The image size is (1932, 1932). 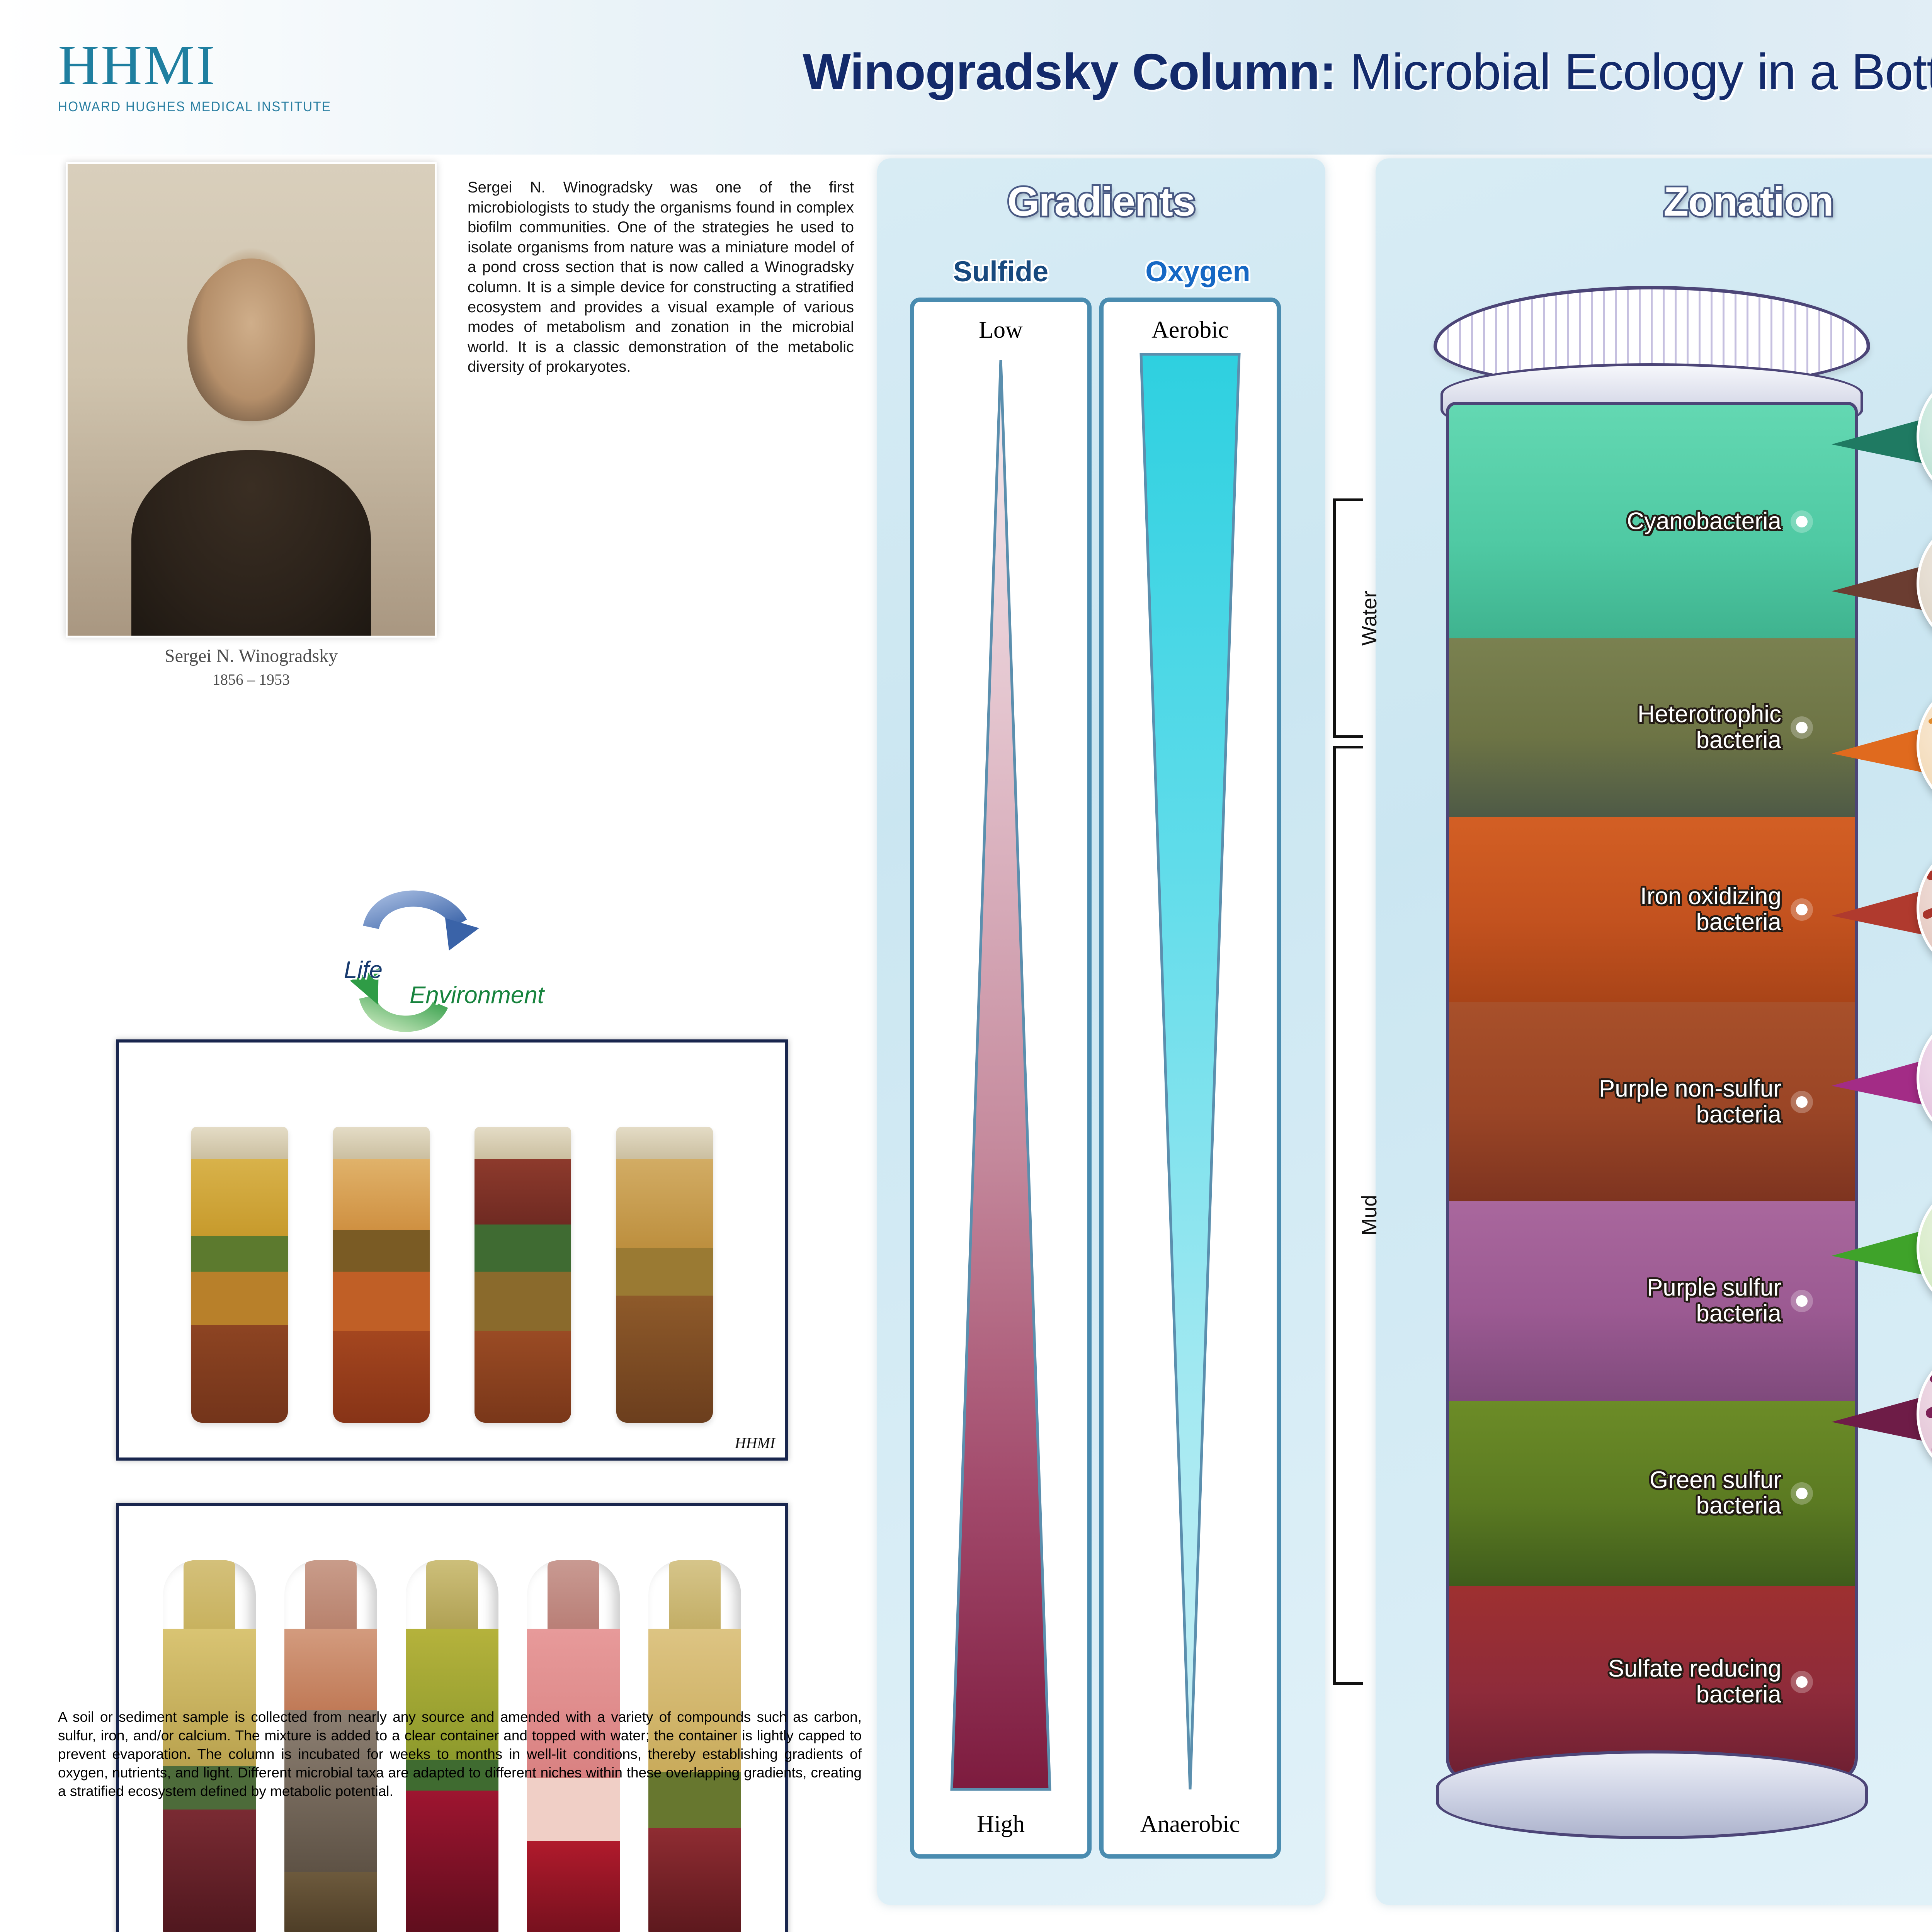 What do you see at coordinates (1715, 1492) in the screenshot?
I see `zone-label: Green sulfur bacteria` at bounding box center [1715, 1492].